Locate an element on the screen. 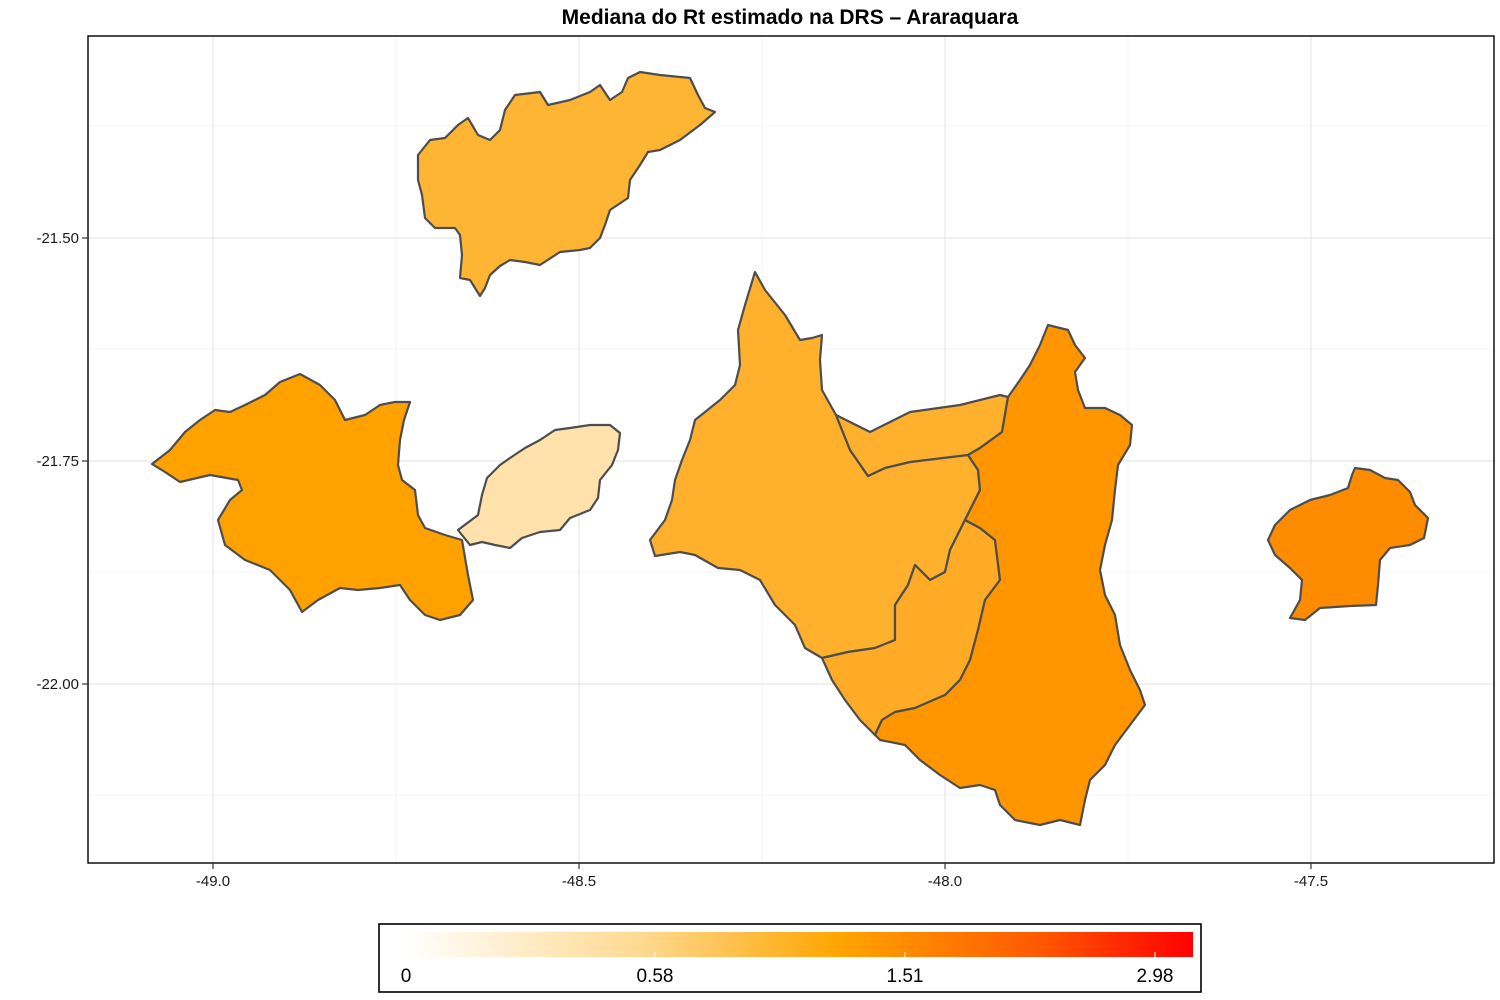 The height and width of the screenshot is (1000, 1500). legend-colorbar is located at coordinates (799, 944).